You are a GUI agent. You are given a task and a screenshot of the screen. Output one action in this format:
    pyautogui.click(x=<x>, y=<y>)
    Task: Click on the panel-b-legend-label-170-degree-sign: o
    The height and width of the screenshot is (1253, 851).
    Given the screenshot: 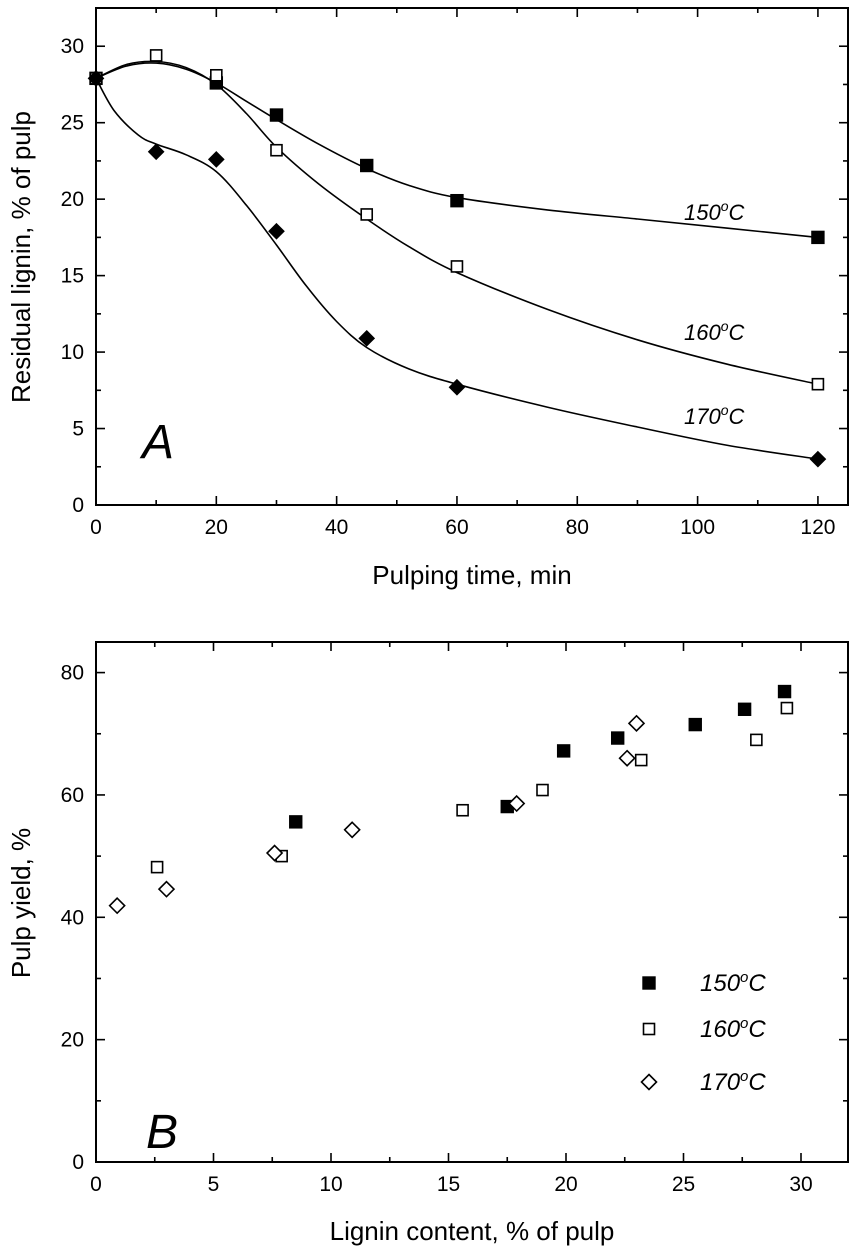 What is the action you would take?
    pyautogui.click(x=744, y=1076)
    